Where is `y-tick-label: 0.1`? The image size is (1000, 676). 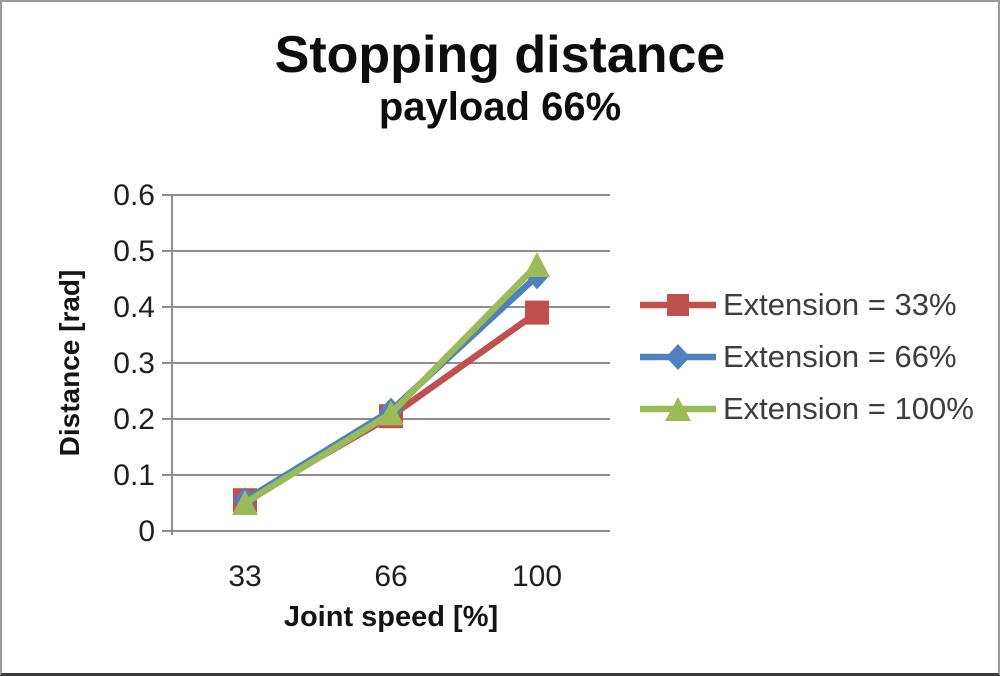
y-tick-label: 0.1 is located at coordinates (134, 475).